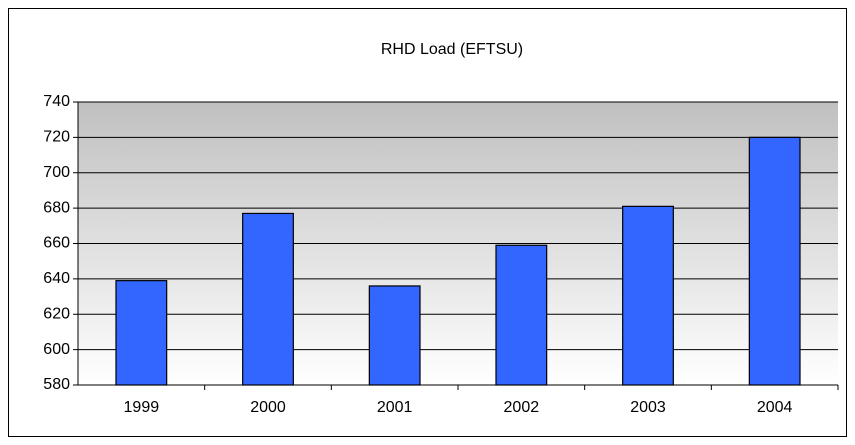  I want to click on y-tick-label: 680, so click(56, 207).